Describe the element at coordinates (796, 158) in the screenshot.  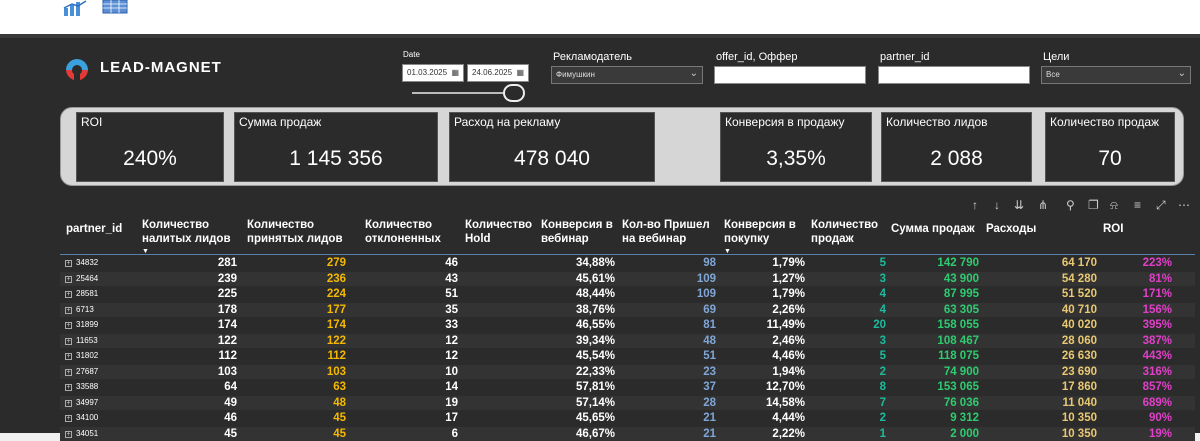
I see `kpi-value: 3,35%` at that location.